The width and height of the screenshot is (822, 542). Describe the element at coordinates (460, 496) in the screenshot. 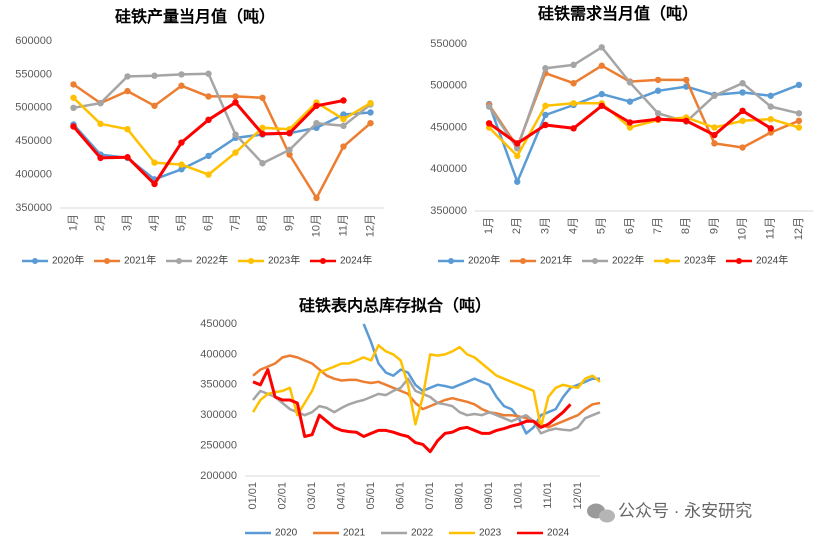

I see `x-tick-label: 08/01` at that location.